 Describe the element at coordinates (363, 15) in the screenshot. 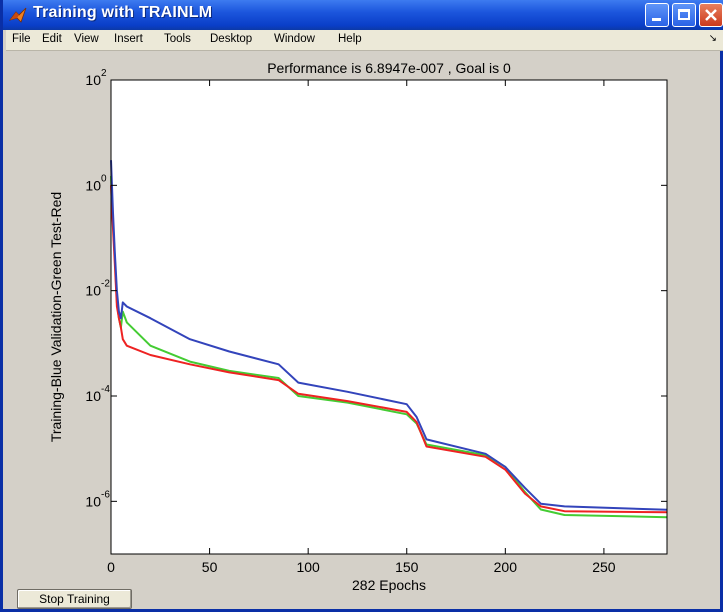

I see `title-bar: Training with TRAINLM` at that location.